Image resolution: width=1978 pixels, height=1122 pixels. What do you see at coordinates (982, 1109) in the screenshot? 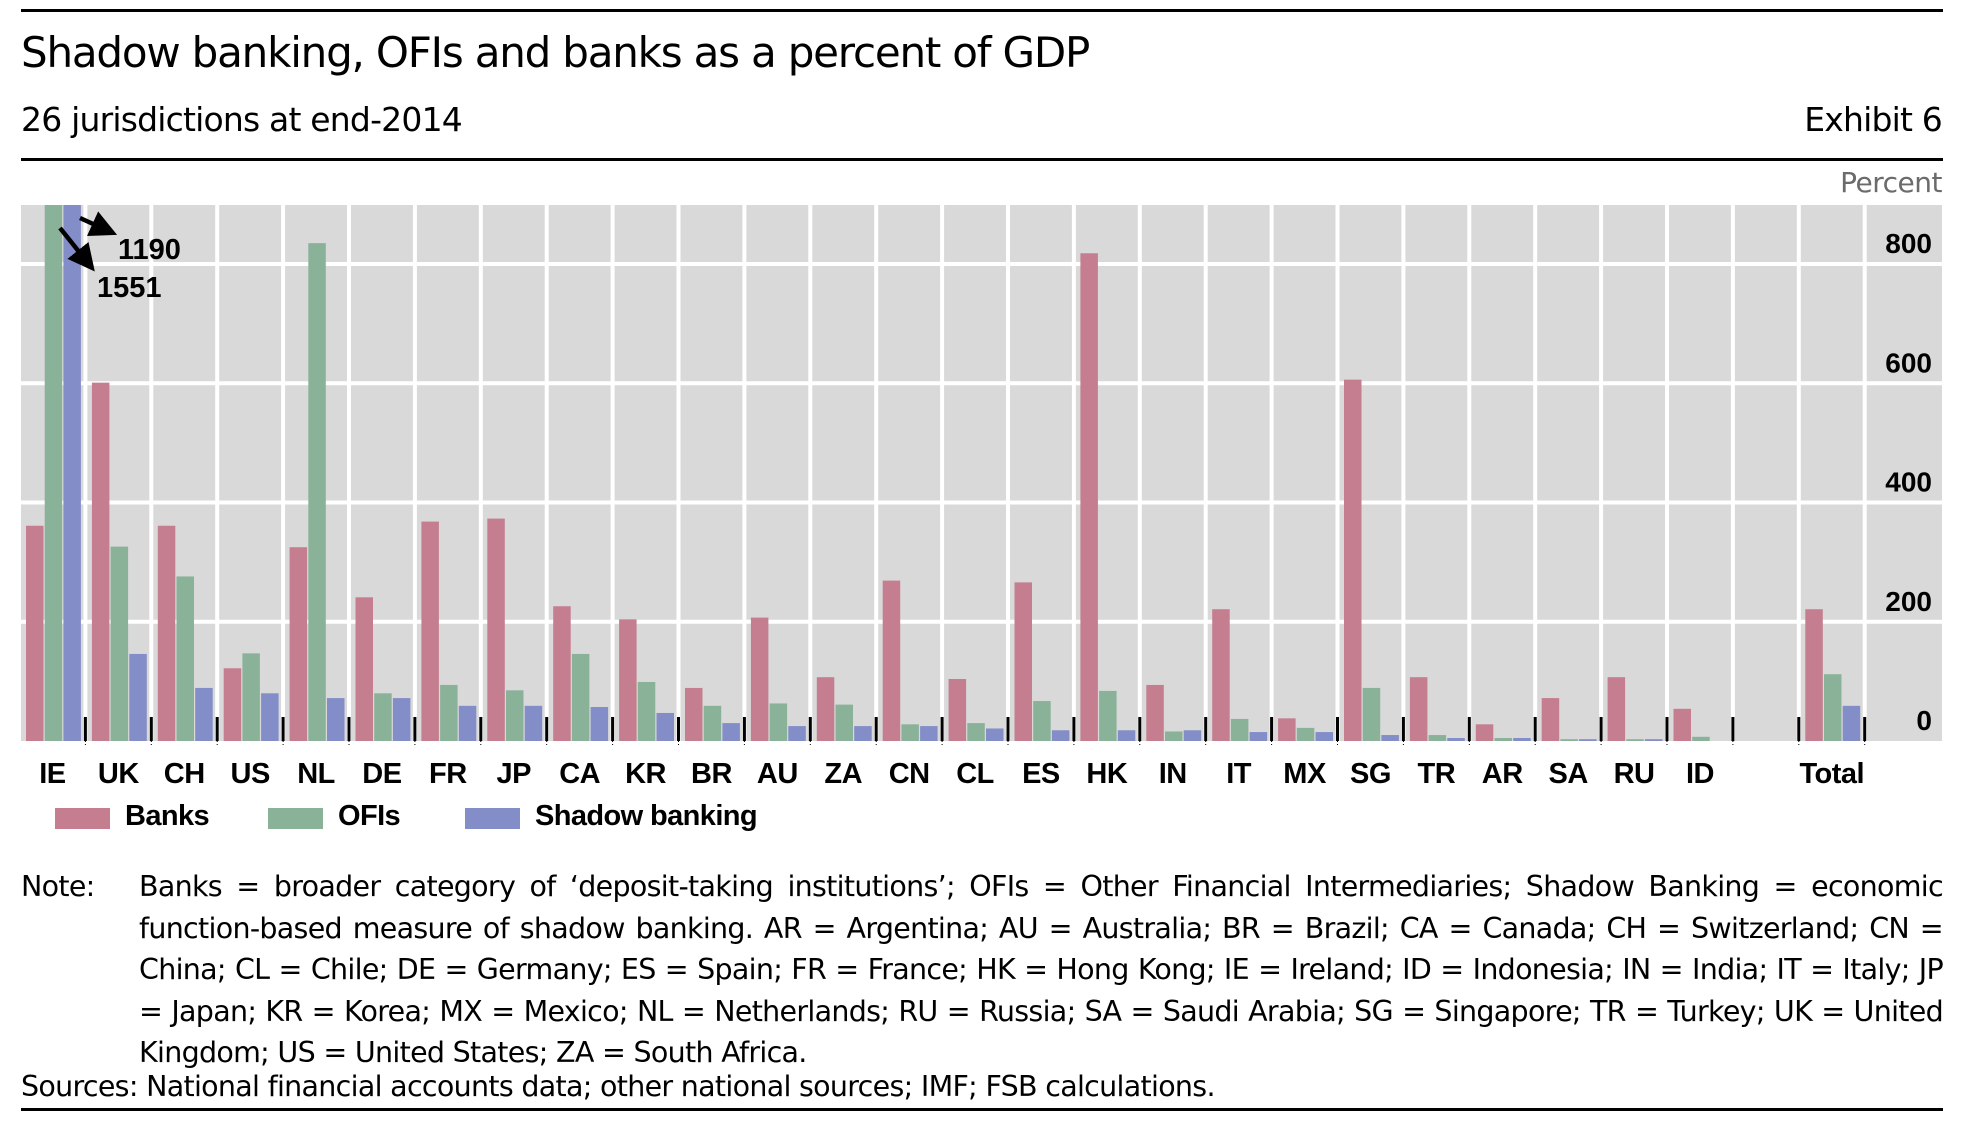
I see `bottom-rule` at bounding box center [982, 1109].